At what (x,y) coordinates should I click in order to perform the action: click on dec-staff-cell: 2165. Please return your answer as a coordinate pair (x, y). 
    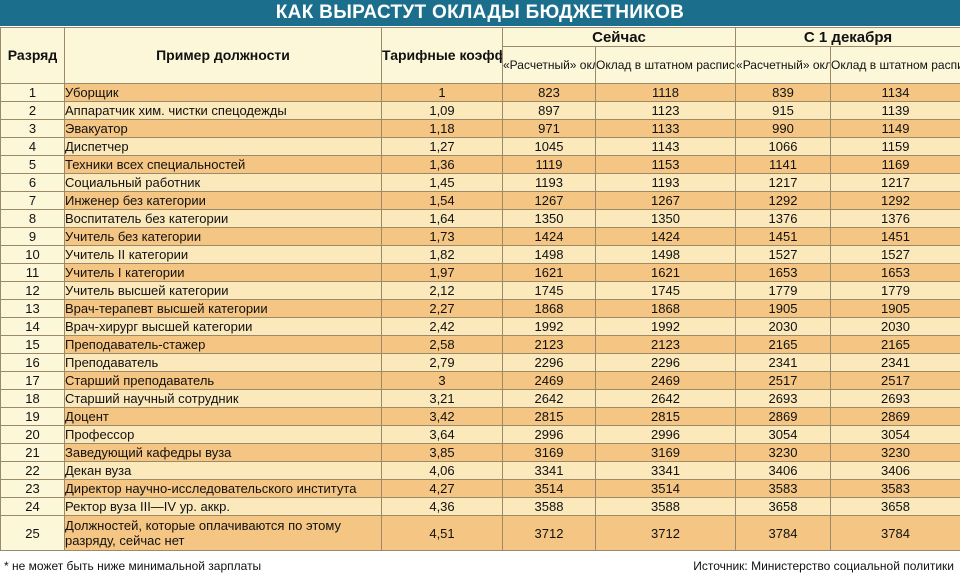
    Looking at the image, I should click on (895, 344).